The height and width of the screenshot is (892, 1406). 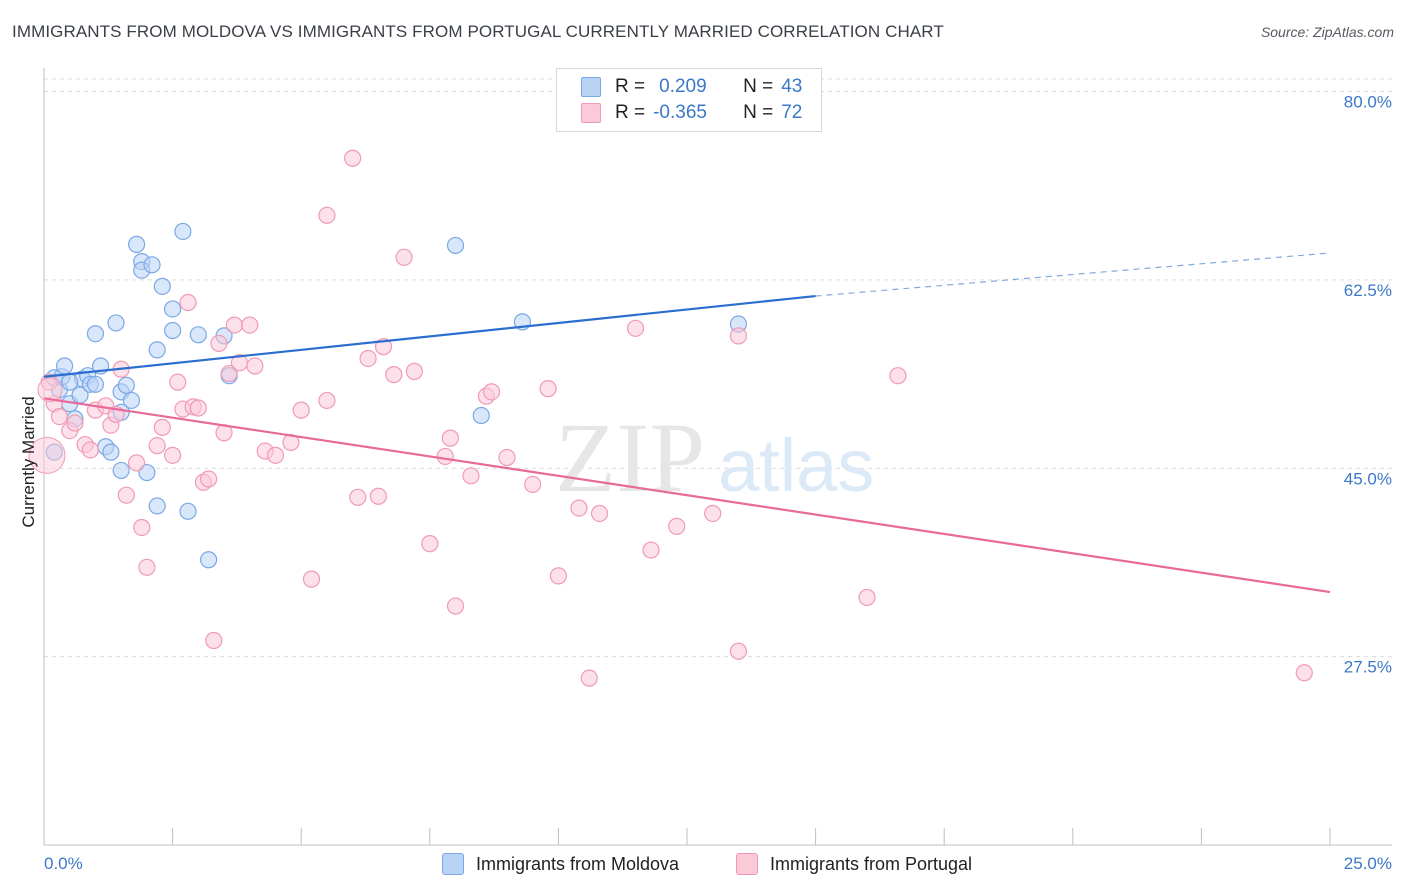 I want to click on y-tick-label: 80.0%, so click(x=1368, y=102).